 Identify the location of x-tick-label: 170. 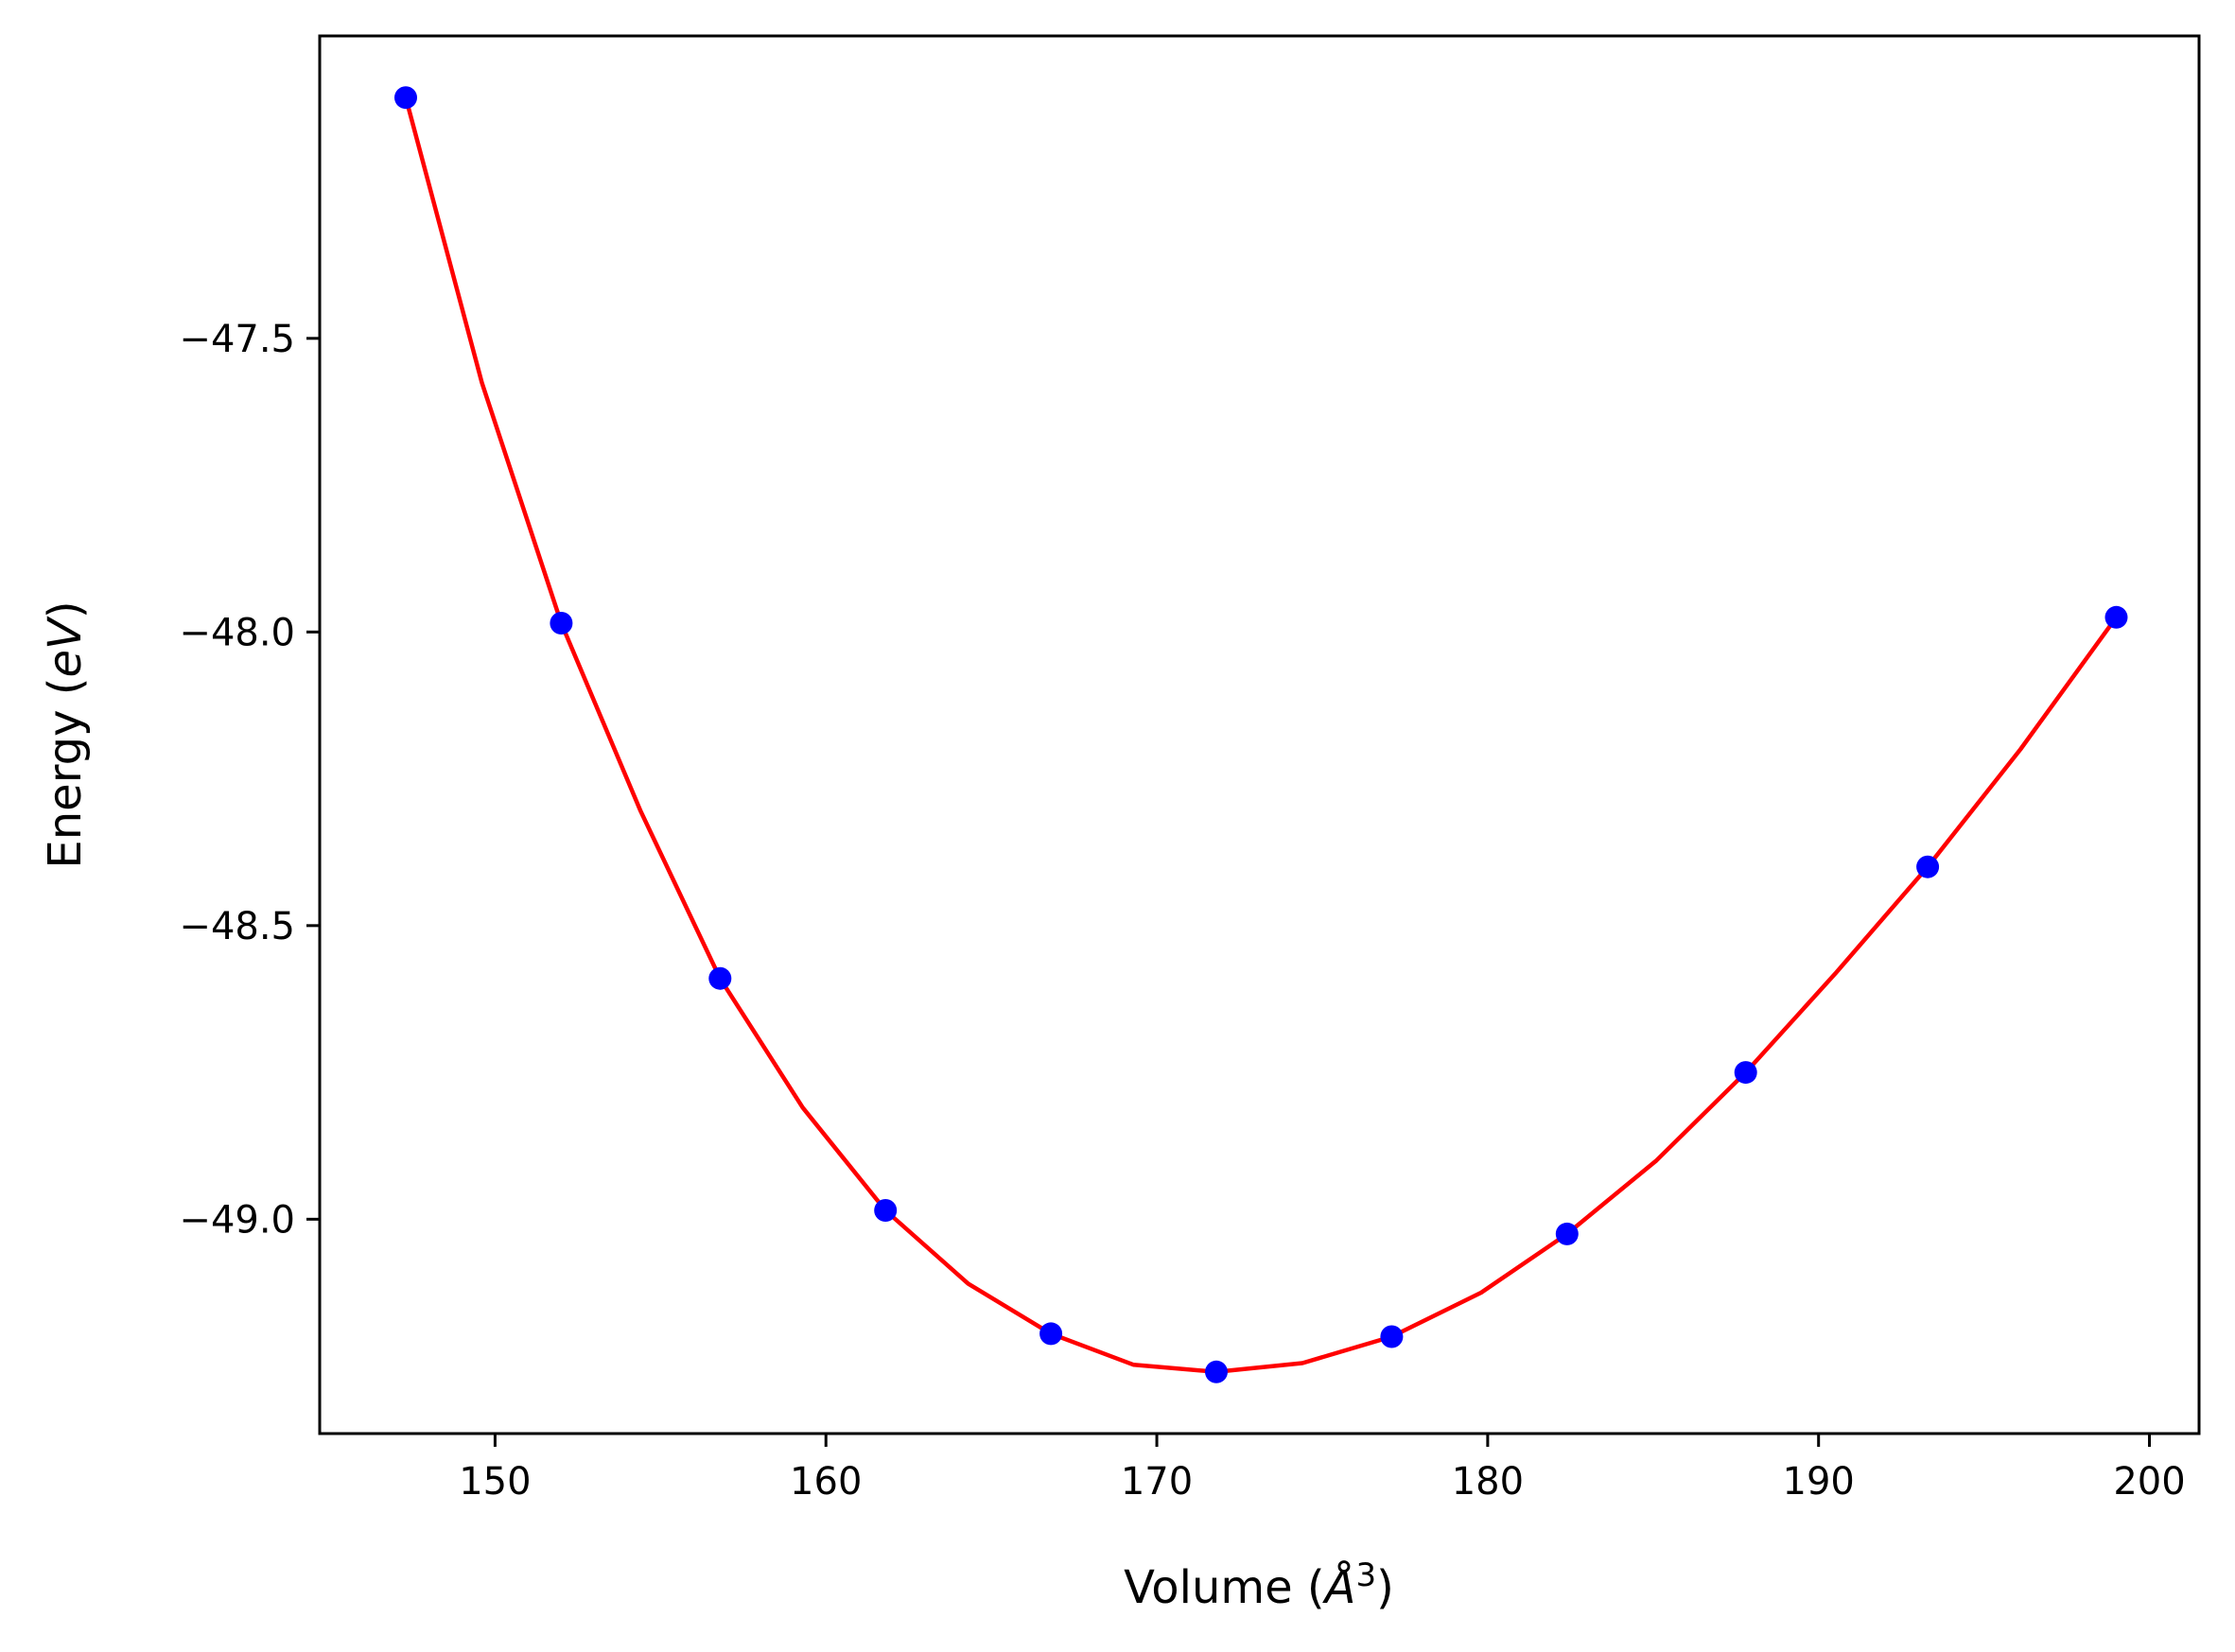
(1157, 1482).